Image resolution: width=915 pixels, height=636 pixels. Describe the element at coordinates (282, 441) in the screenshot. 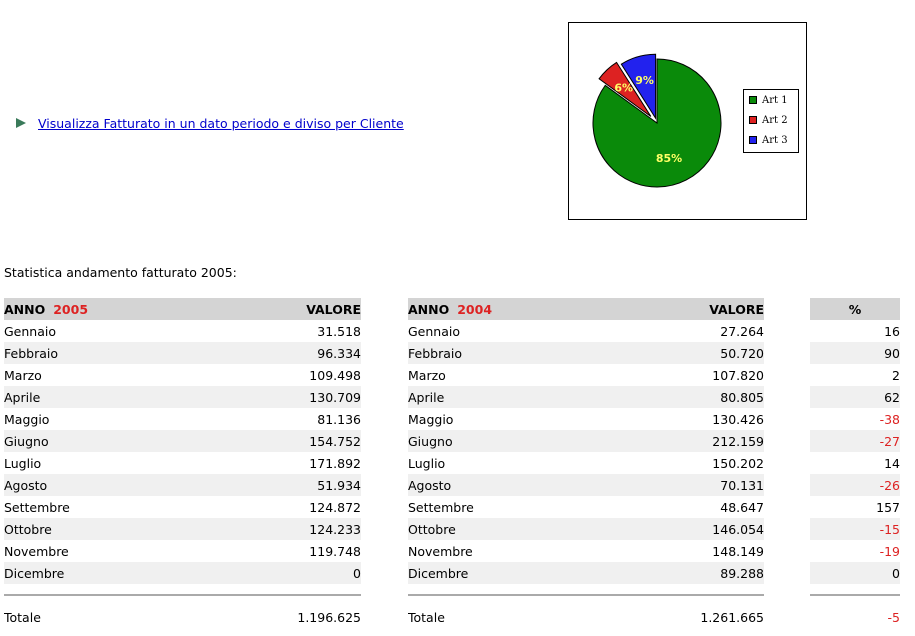

I see `value-cell: 154.752` at that location.